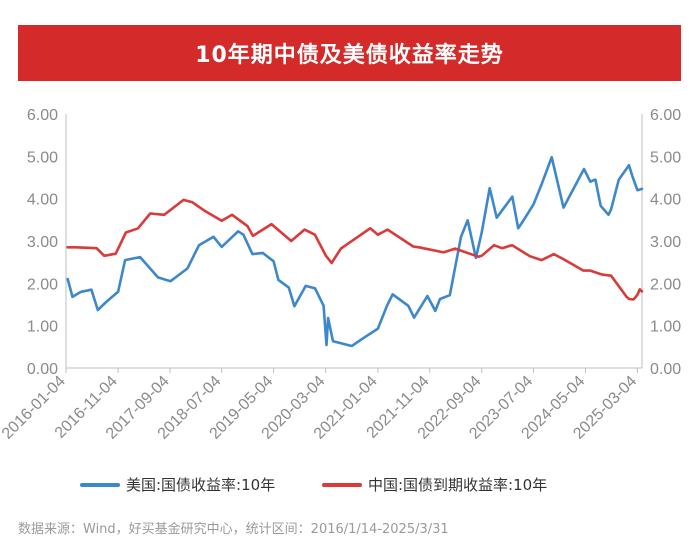 This screenshot has height=557, width=700. What do you see at coordinates (201, 485) in the screenshot?
I see `legend-label-us: 美国:国债收益率:10年` at bounding box center [201, 485].